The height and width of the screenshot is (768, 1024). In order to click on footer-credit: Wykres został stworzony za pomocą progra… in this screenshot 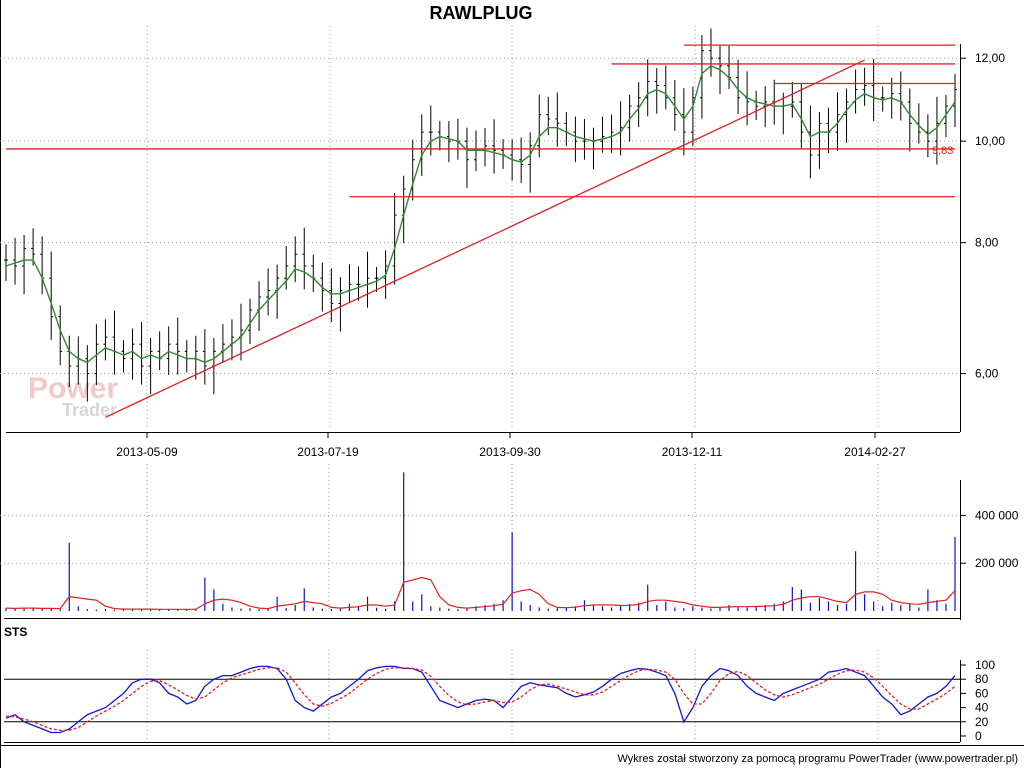, I will do `click(817, 759)`.